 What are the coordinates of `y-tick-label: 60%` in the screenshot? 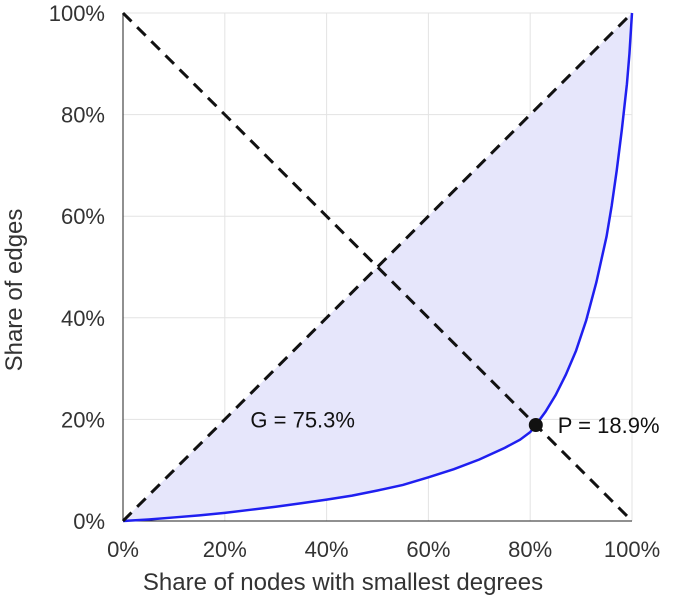 It's located at (83, 216).